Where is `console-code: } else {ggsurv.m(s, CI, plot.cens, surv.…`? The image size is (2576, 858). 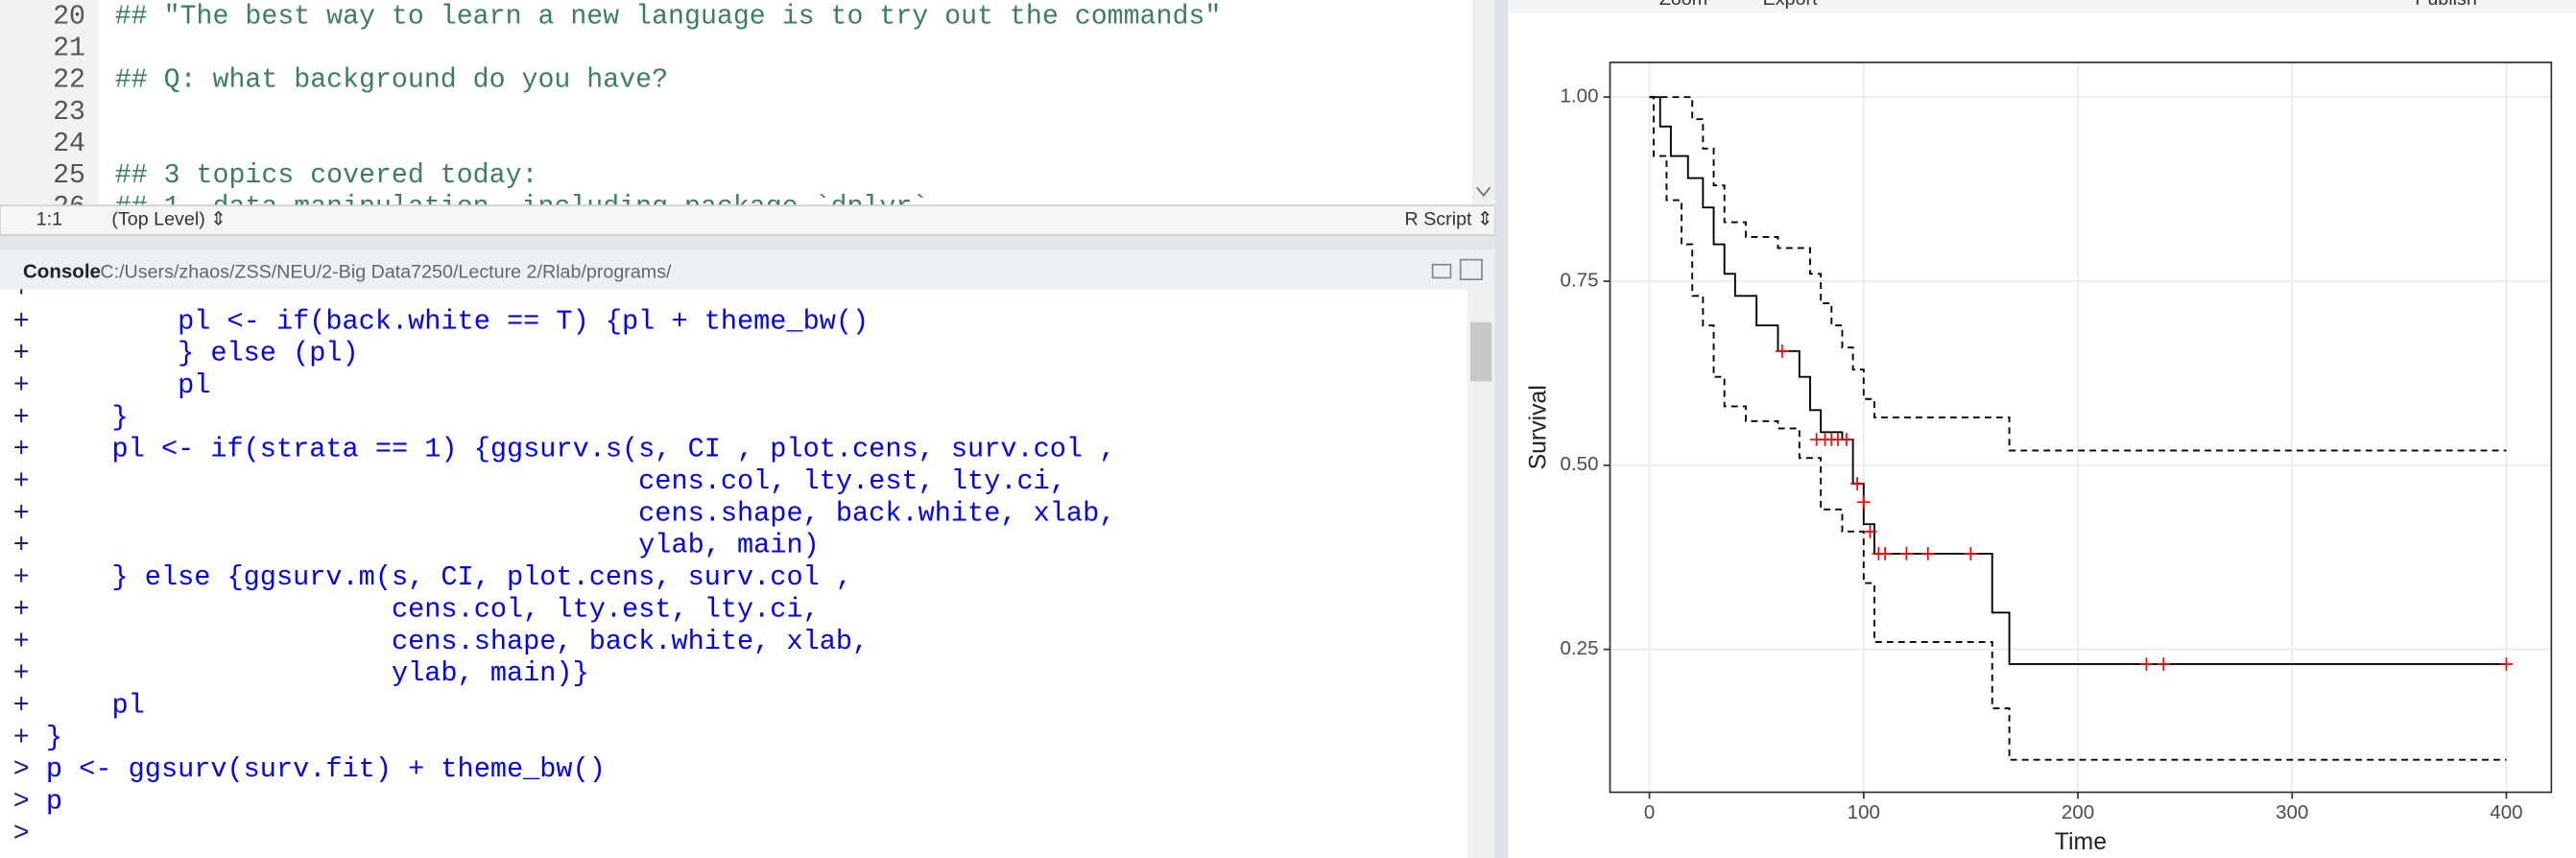 console-code: } else {ggsurv.m(s, CI, plot.cens, surv.… is located at coordinates (449, 577).